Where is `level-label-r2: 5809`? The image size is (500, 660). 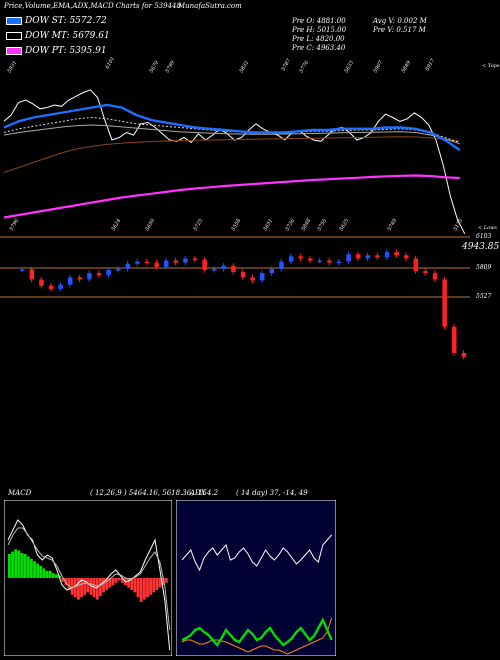
level-label-r2: 5809 is located at coordinates (484, 267).